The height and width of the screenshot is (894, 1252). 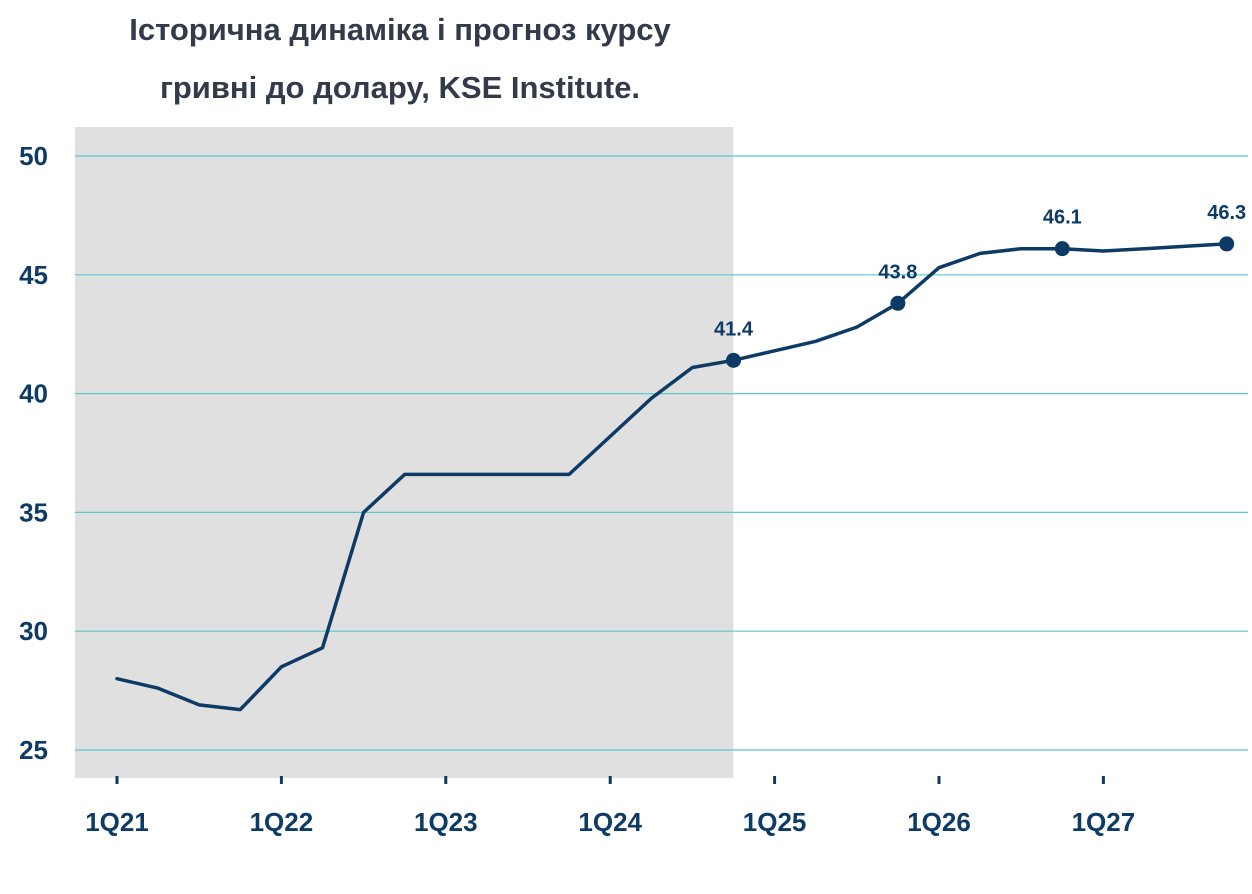 I want to click on y-tick-label: 45, so click(x=33, y=275).